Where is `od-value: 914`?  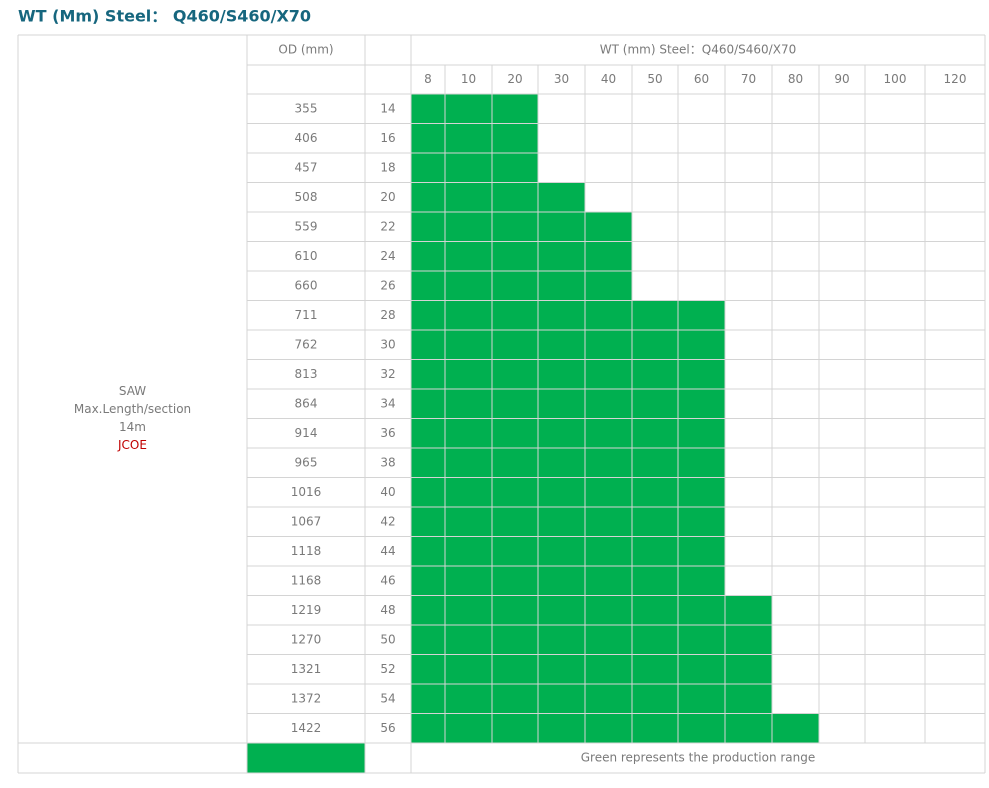
od-value: 914 is located at coordinates (306, 433).